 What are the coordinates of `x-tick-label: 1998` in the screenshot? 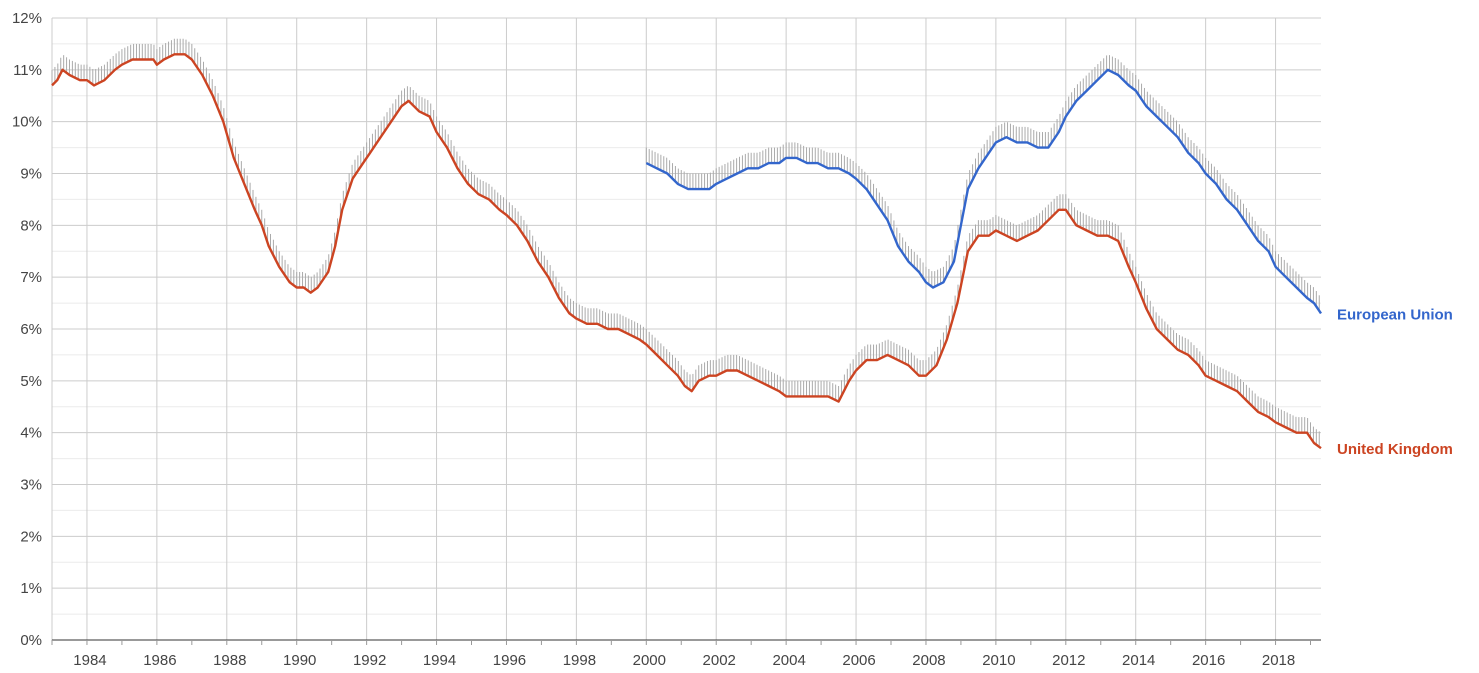 It's located at (579, 660).